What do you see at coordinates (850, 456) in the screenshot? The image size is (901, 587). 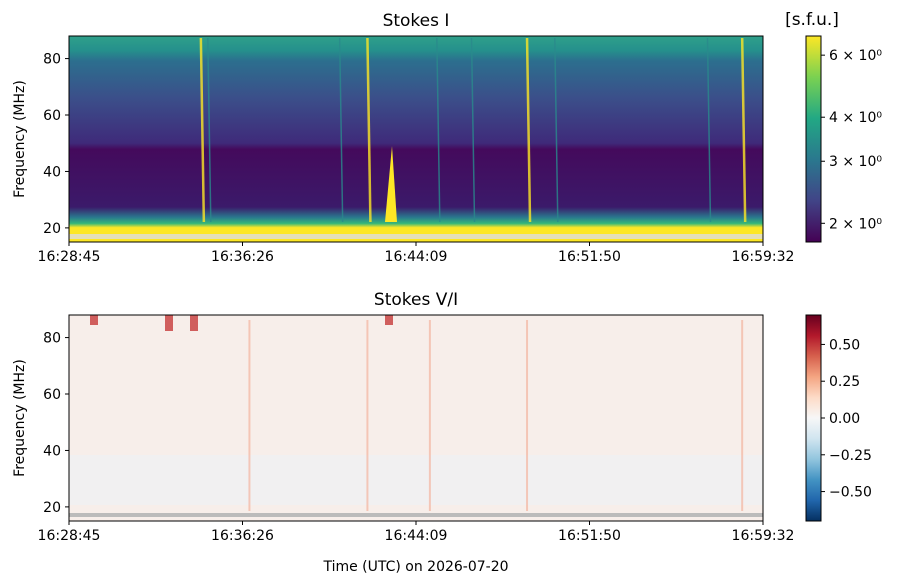 I see `colorbar-tick-label: −0.25` at bounding box center [850, 456].